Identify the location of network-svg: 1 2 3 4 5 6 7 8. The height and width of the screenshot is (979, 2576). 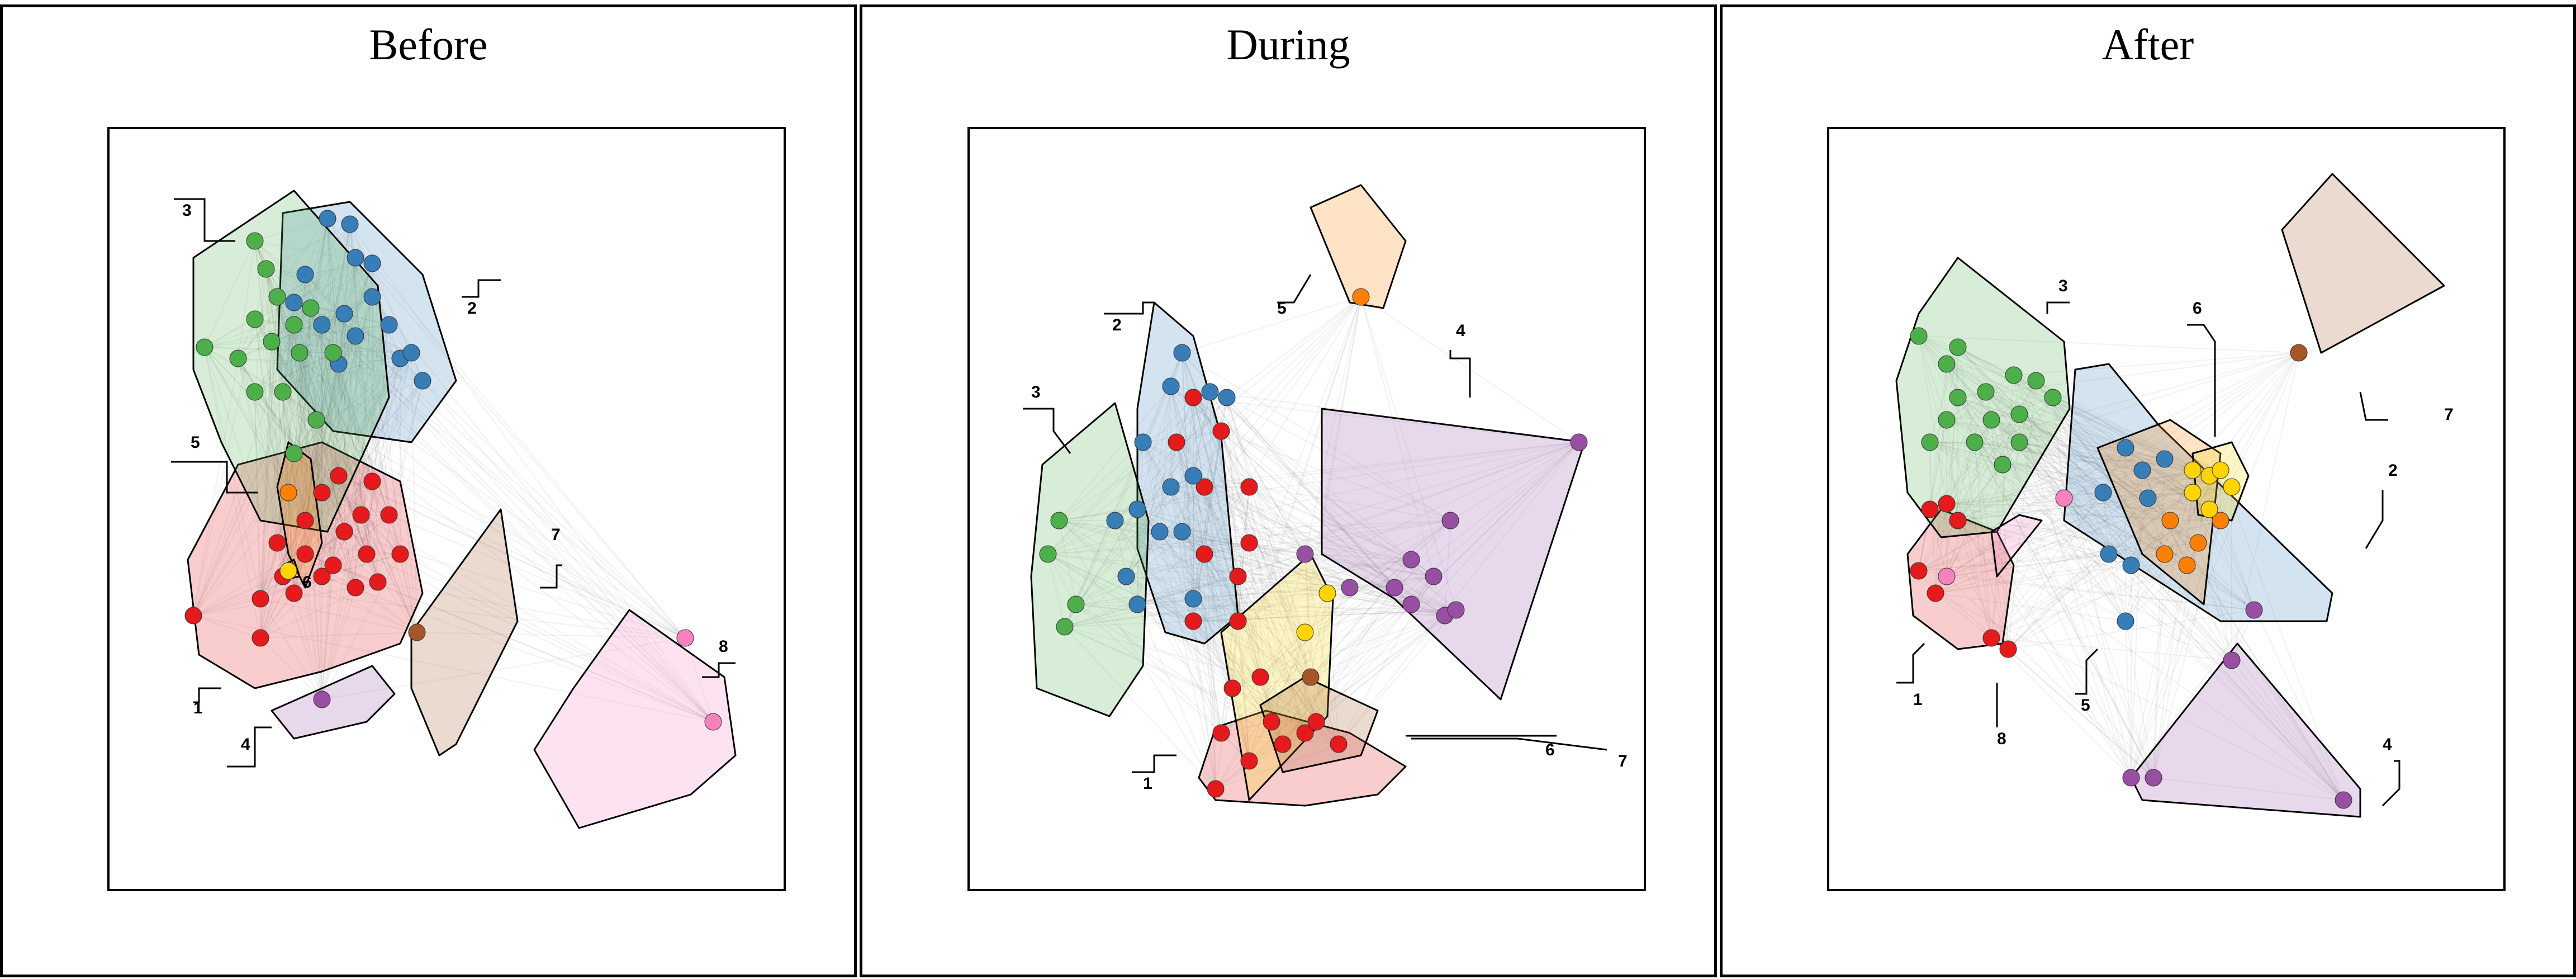
(2174, 495).